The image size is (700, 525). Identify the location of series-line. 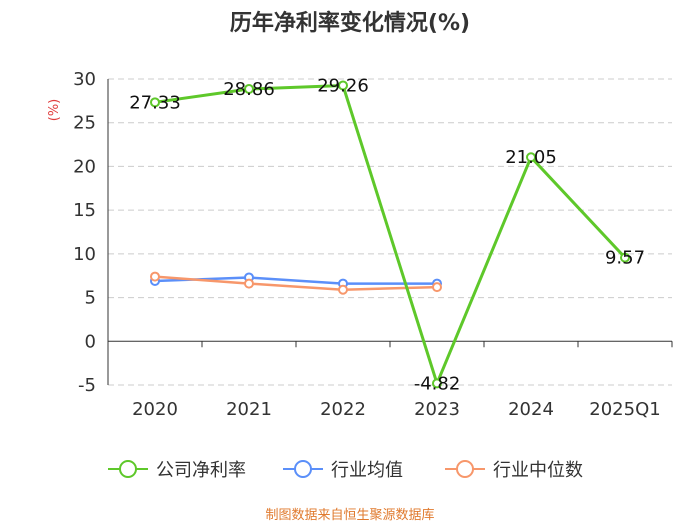
(296, 283).